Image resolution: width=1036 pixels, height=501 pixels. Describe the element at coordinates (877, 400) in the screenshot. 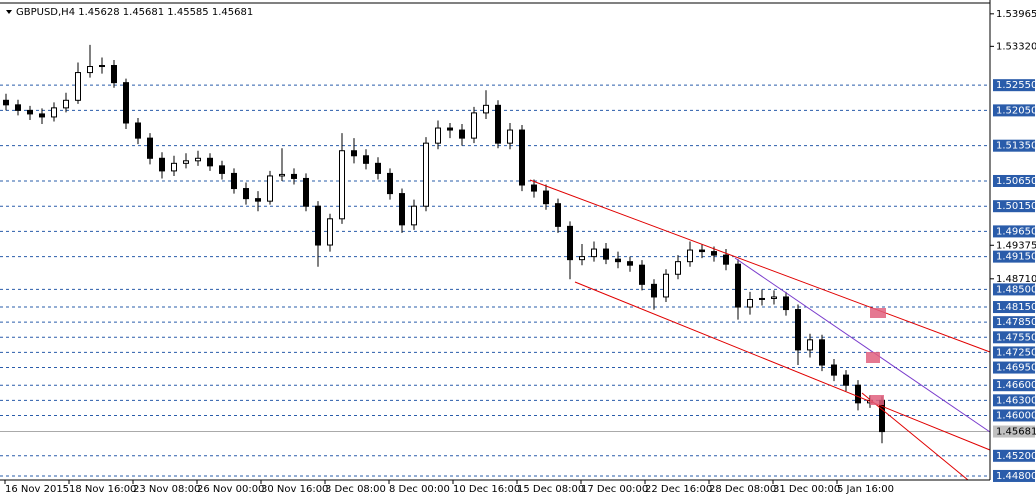

I see `zone` at that location.